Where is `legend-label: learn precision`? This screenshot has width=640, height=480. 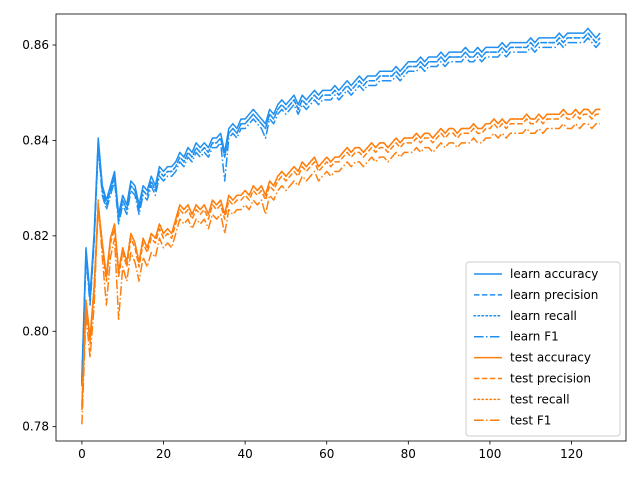 legend-label: learn precision is located at coordinates (554, 295).